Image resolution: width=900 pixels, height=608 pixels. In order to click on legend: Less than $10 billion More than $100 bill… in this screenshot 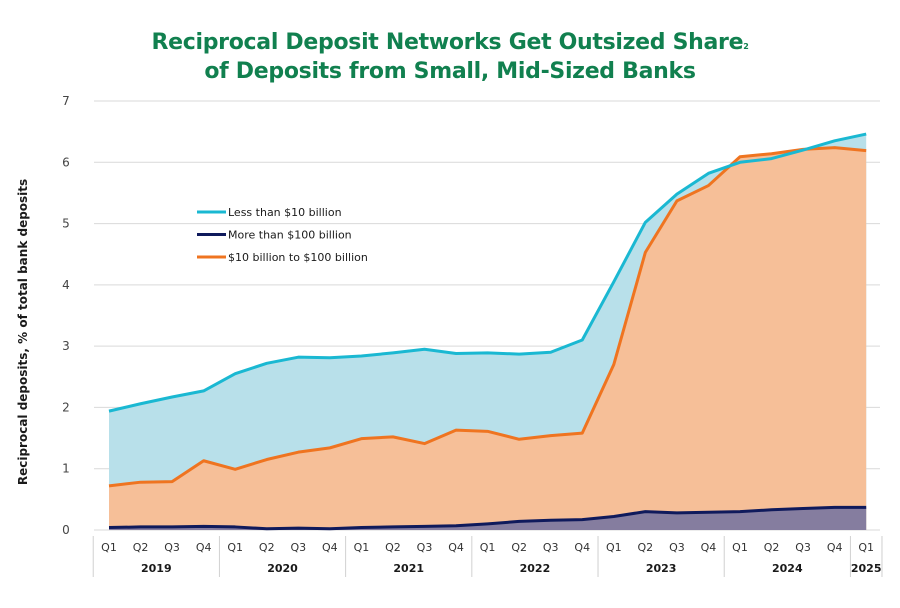, I will do `click(282, 235)`.